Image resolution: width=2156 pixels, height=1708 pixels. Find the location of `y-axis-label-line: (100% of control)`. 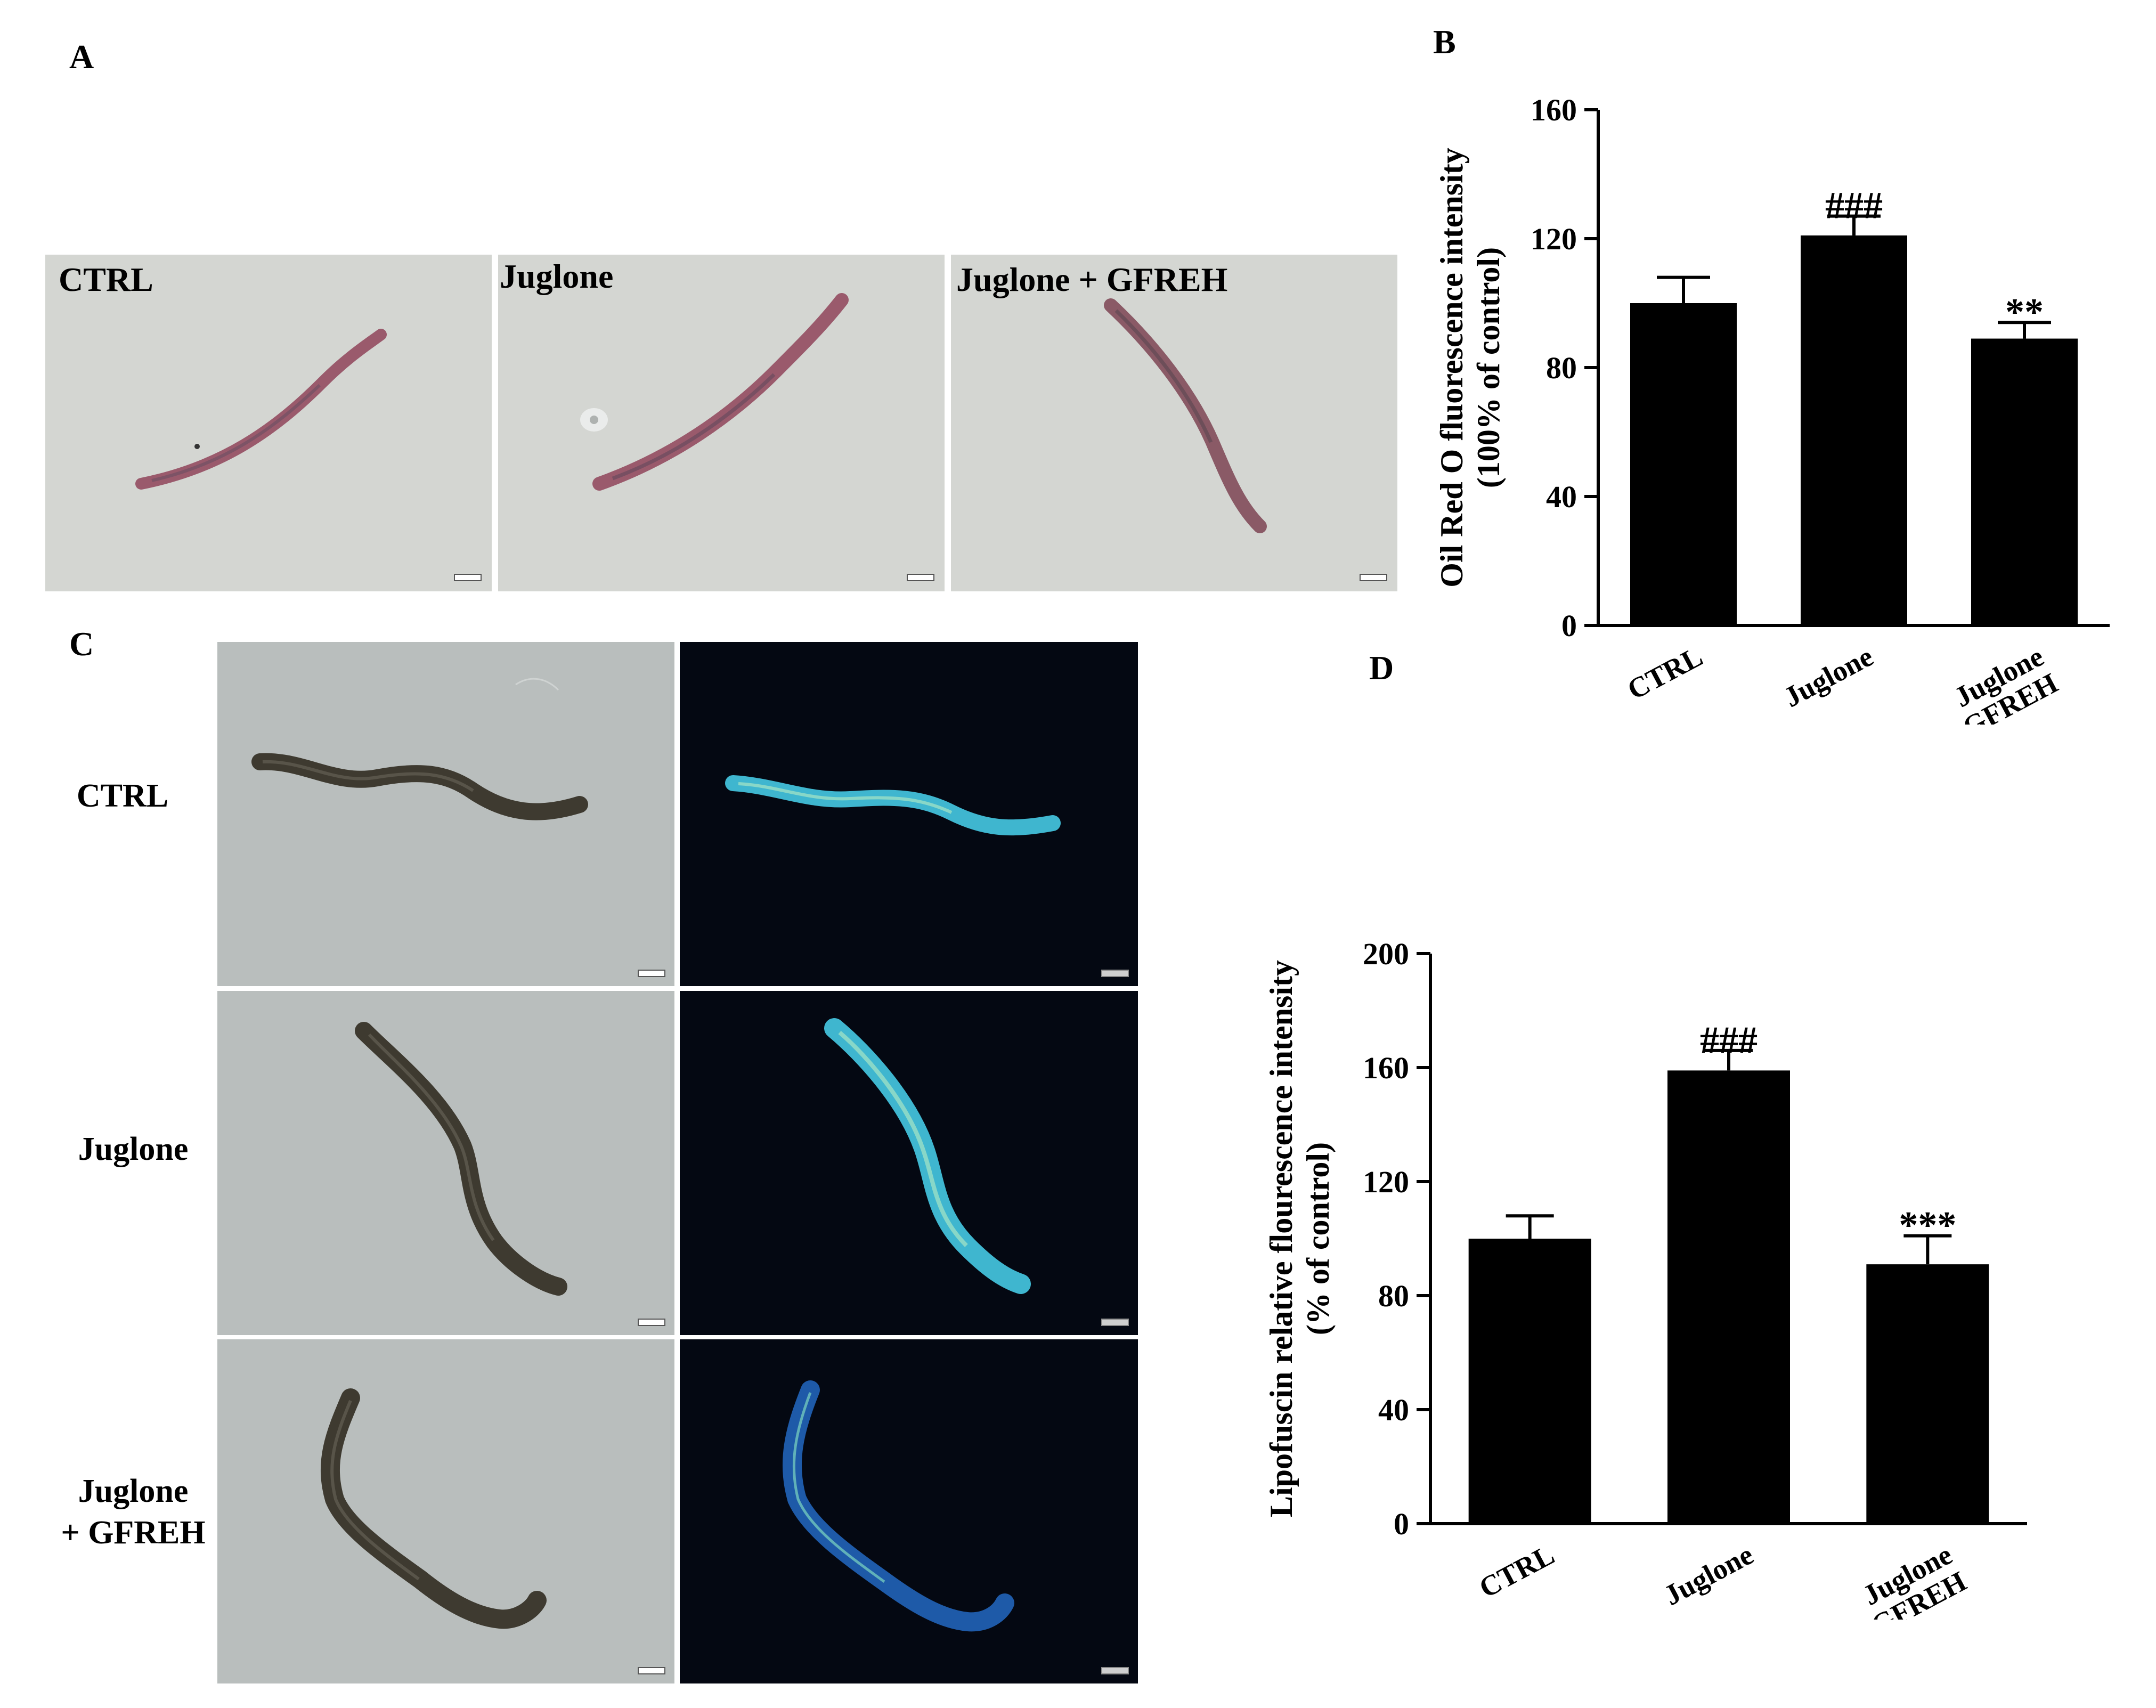

y-axis-label-line: (100% of control) is located at coordinates (1488, 367).